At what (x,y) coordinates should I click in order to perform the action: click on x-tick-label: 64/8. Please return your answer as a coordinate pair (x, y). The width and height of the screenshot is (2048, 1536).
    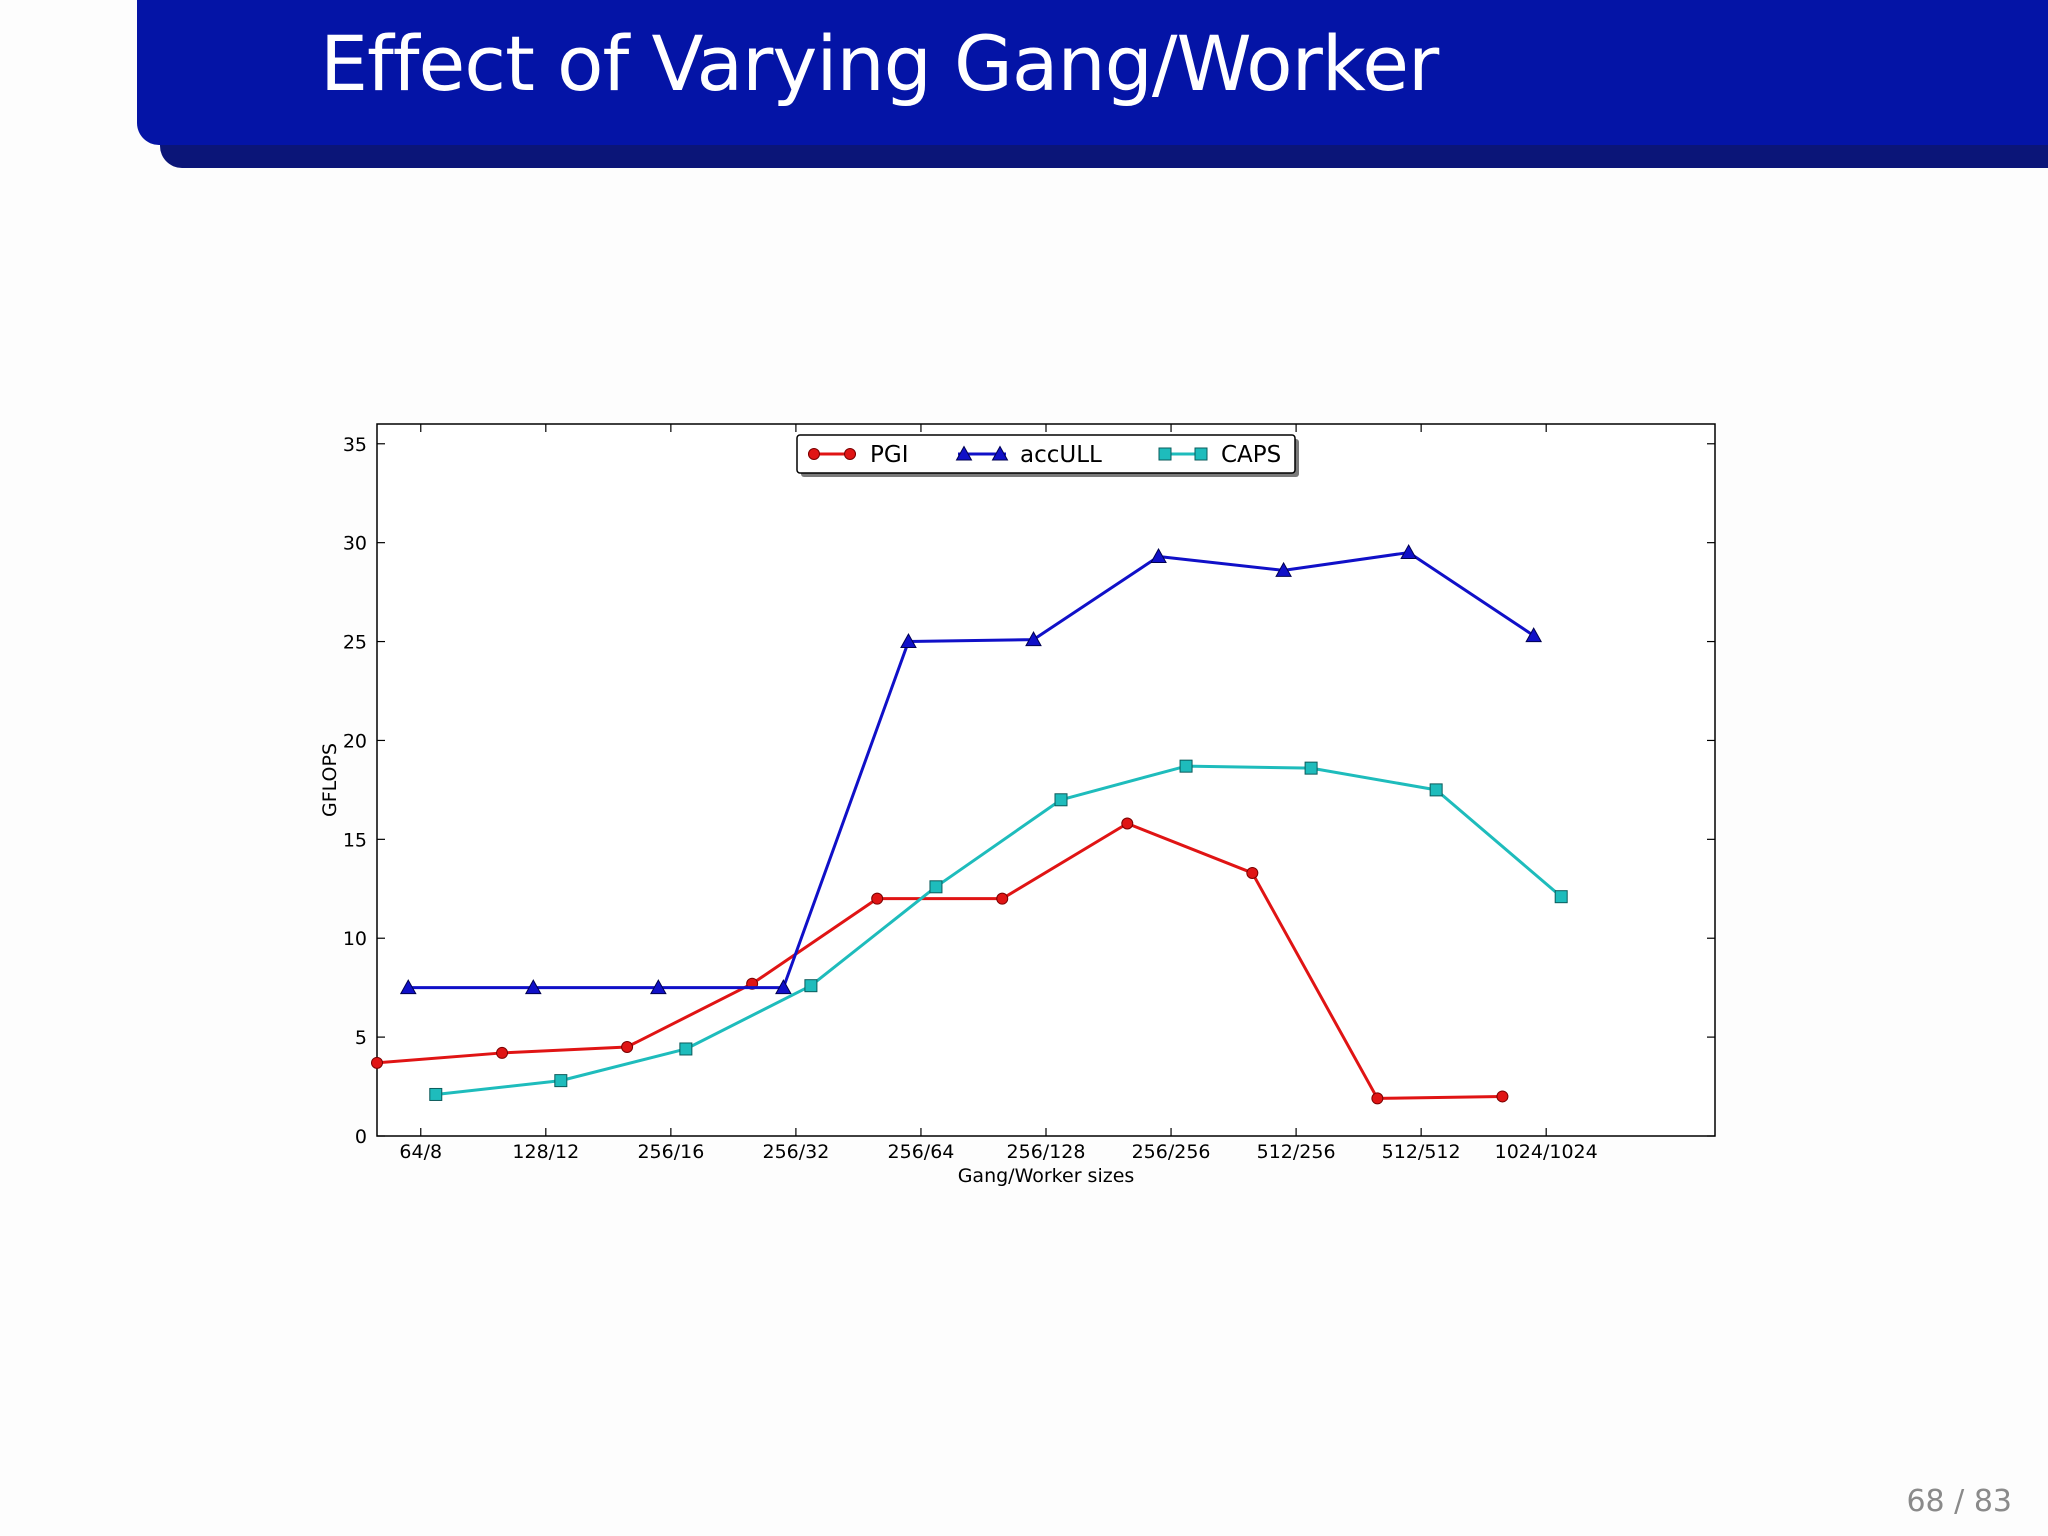
    Looking at the image, I should click on (420, 1152).